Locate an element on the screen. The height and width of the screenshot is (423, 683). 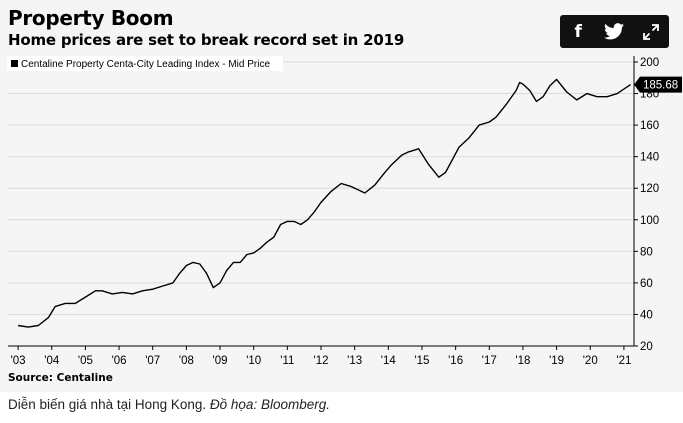
x-tick-label: '04 is located at coordinates (52, 361).